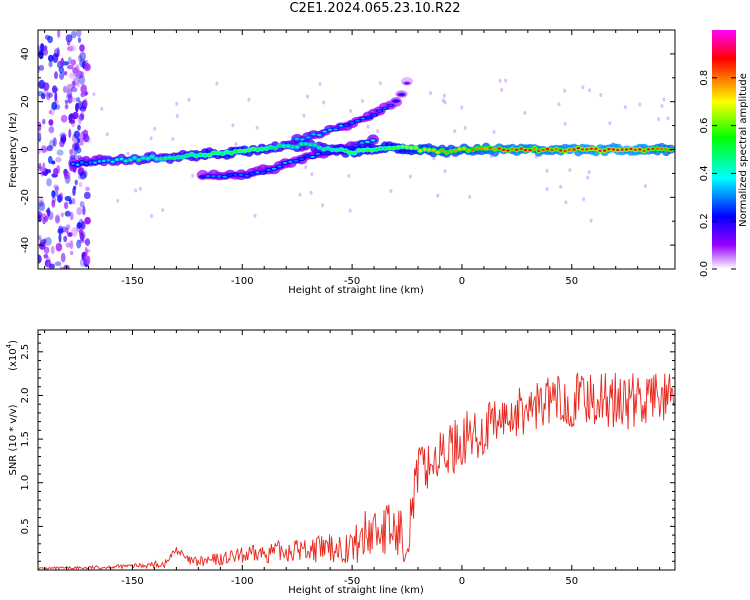 This screenshot has width=750, height=600. What do you see at coordinates (704, 78) in the screenshot?
I see `colorbar-tick-label: 0.8` at bounding box center [704, 78].